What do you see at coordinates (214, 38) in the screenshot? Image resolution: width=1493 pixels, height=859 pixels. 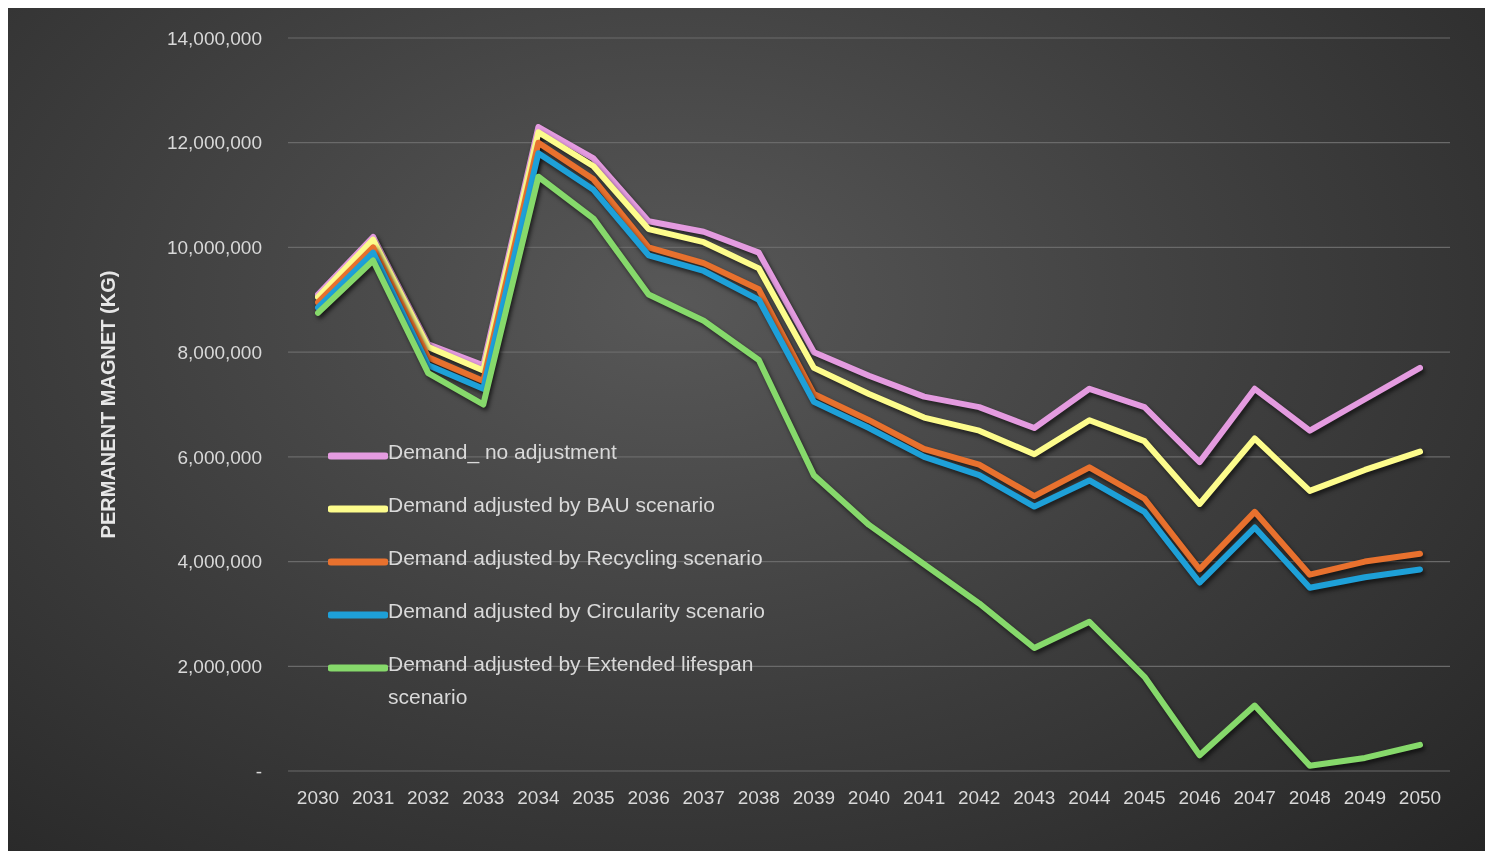 I see `y-tick-label: 14,000,000` at bounding box center [214, 38].